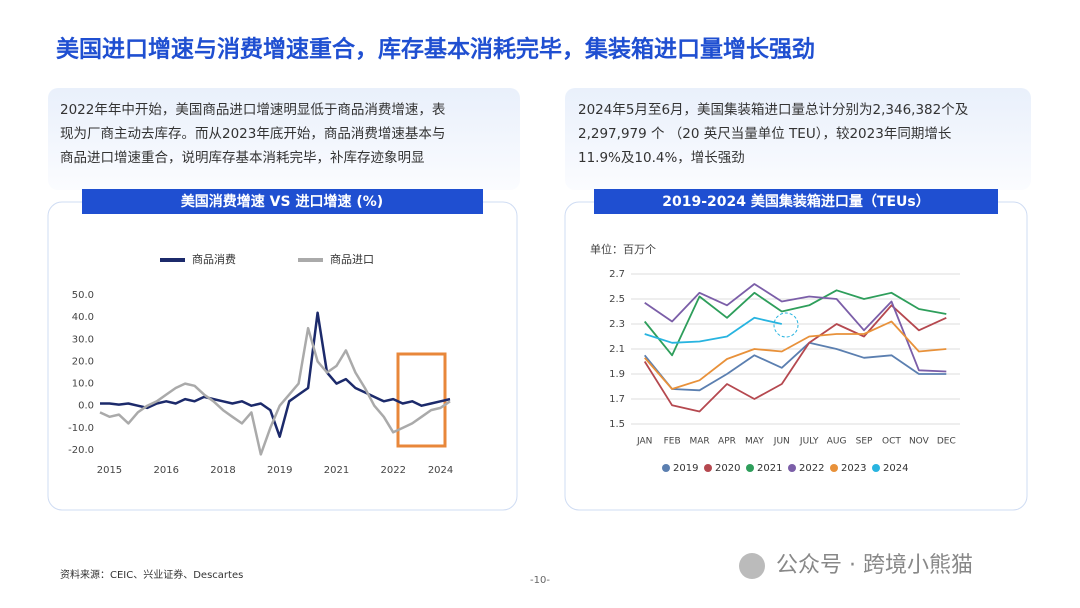 The width and height of the screenshot is (1080, 608). Describe the element at coordinates (946, 442) in the screenshot. I see `x-tick-label: DEC` at that location.